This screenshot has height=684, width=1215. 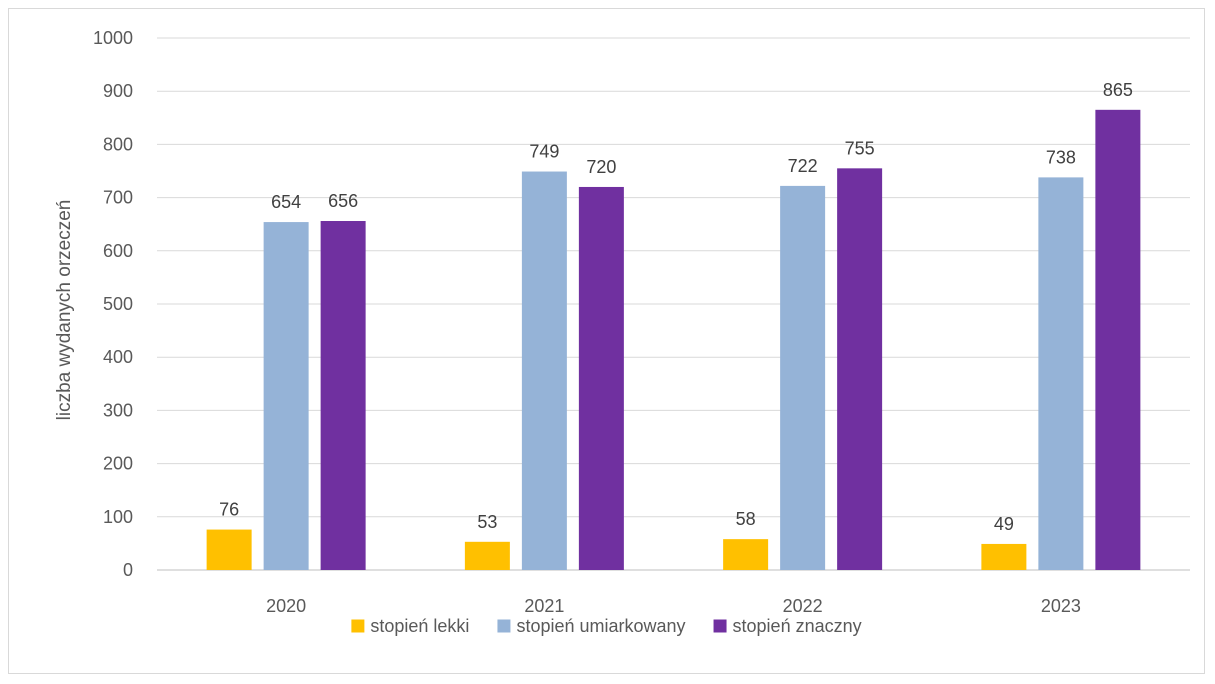 I want to click on legend-label: stopień umiarkowany, so click(x=600, y=626).